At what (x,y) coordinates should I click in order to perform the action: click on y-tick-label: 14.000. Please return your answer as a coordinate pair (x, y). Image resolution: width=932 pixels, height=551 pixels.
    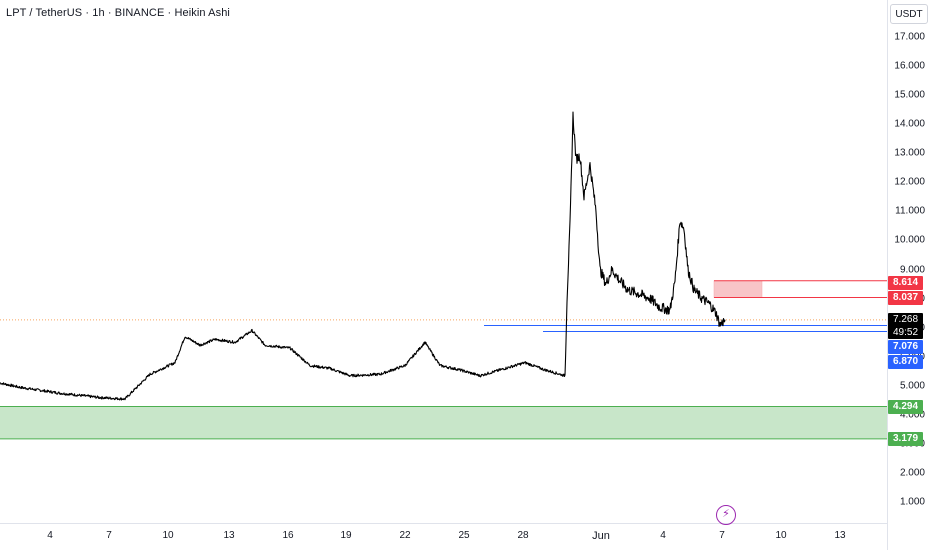
    Looking at the image, I should click on (909, 124).